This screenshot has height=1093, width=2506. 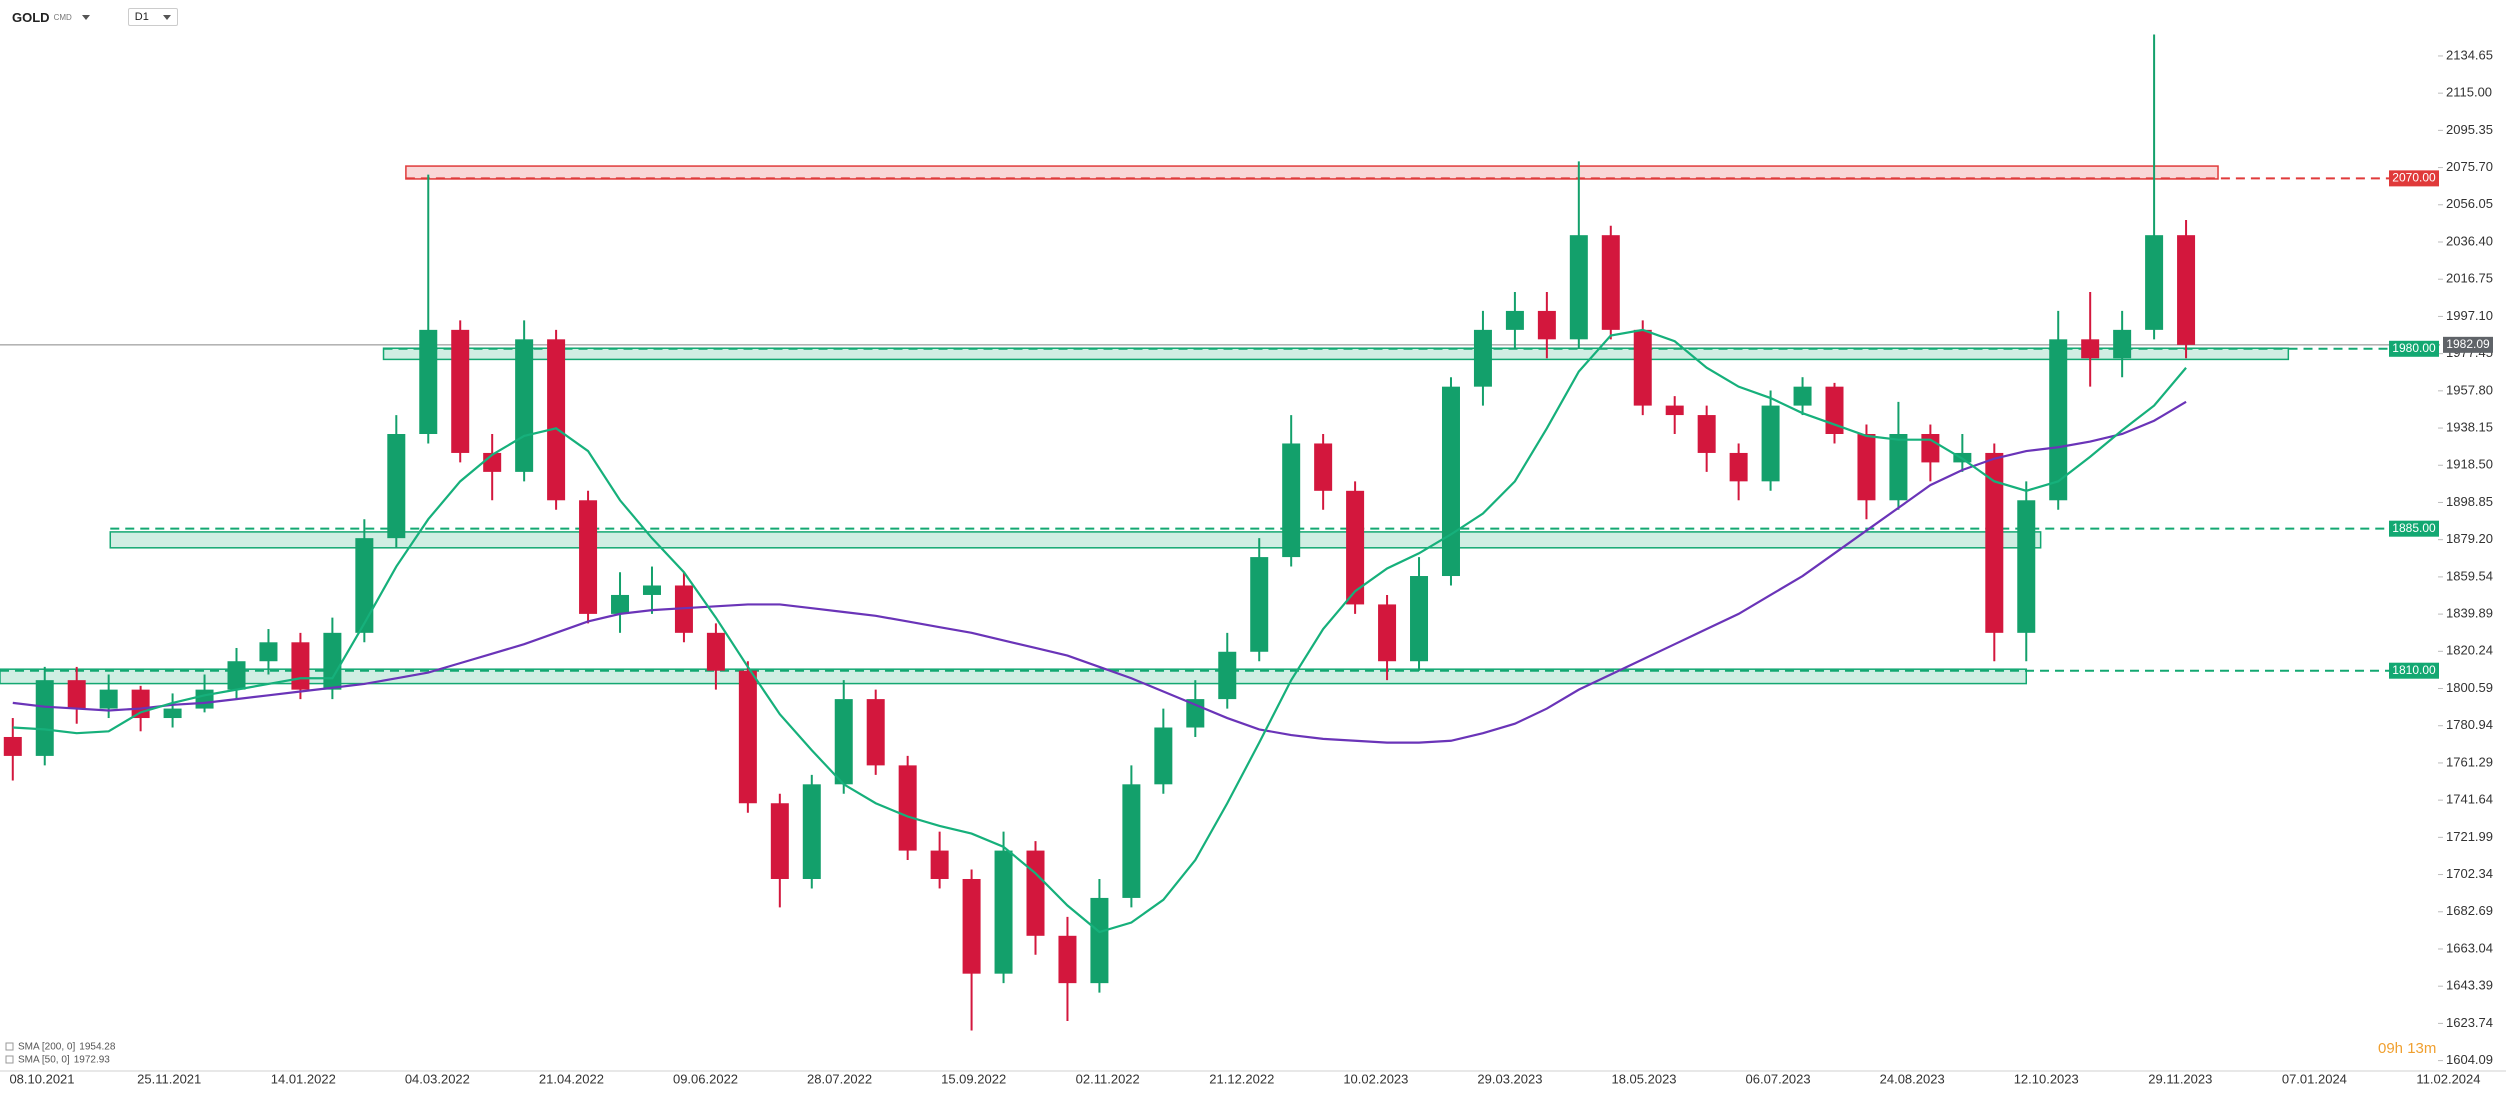 I want to click on symbol: GOLD, so click(x=31, y=17).